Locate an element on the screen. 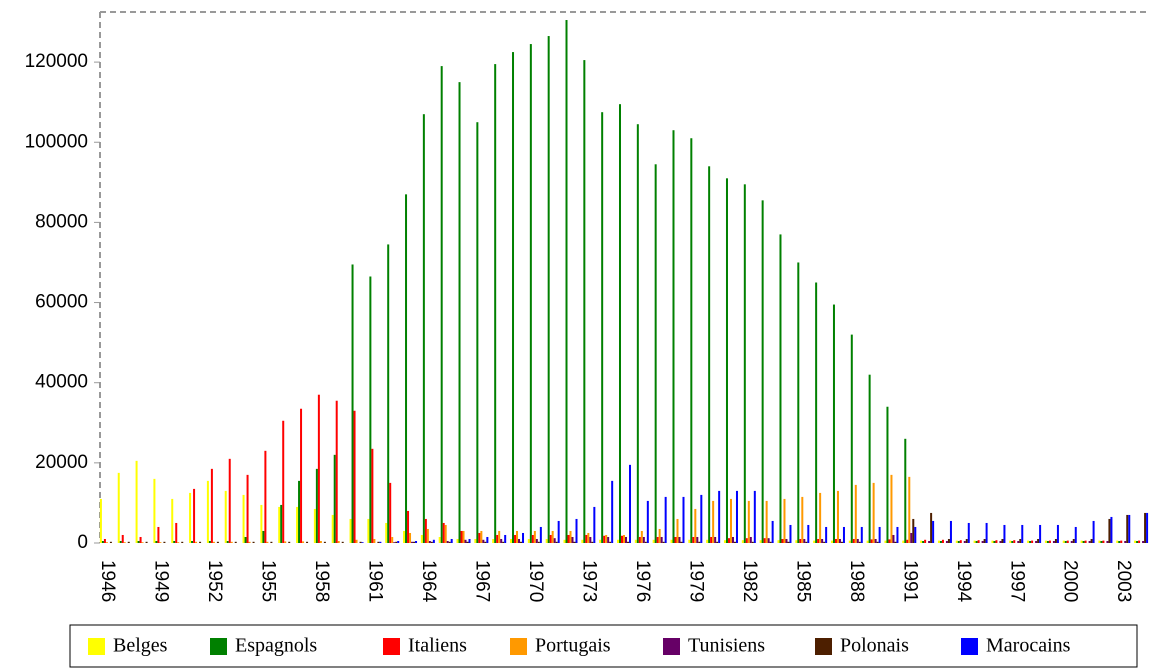  y-tick-label: 100000 is located at coordinates (56, 141).